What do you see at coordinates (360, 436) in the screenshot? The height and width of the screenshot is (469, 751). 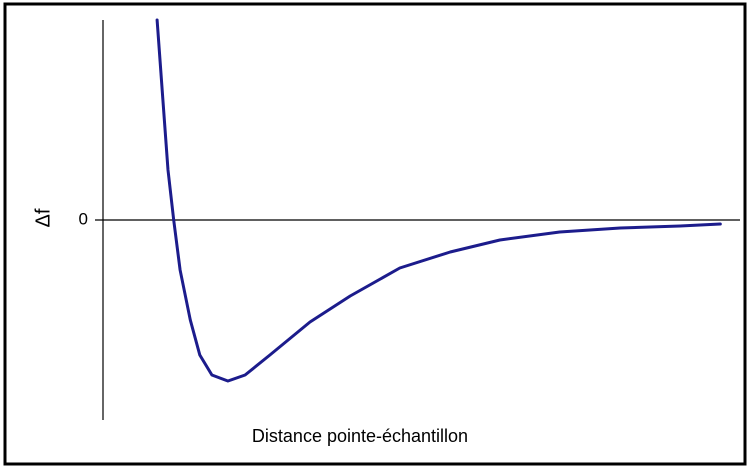 I see `x-axis-label: Distance pointe-échantillon` at bounding box center [360, 436].